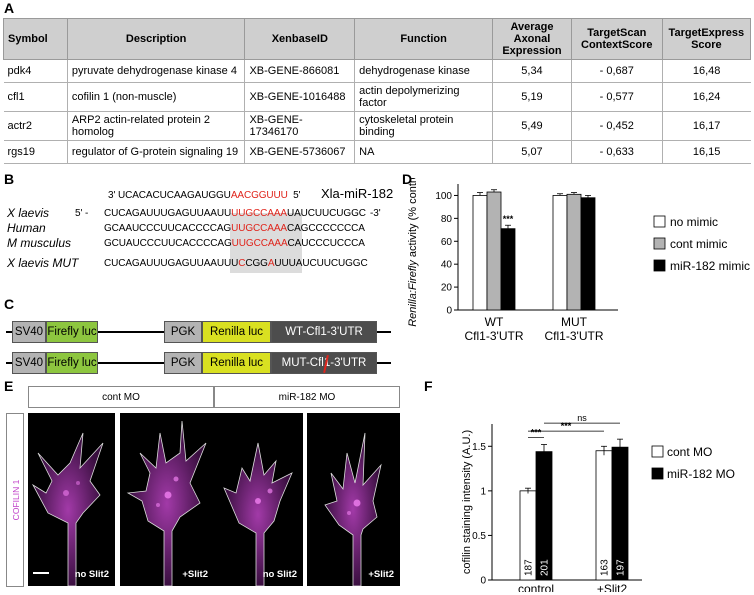 The width and height of the screenshot is (754, 595). Describe the element at coordinates (621, 567) in the screenshot. I see `n-count-label: 197` at that location.